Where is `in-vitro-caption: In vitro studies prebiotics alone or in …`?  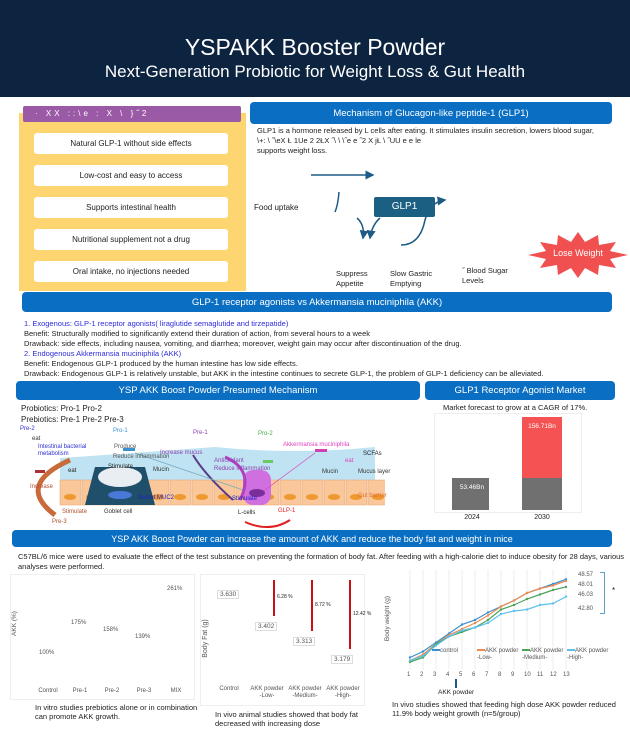 in-vitro-caption: In vitro studies prebiotics alone or in … is located at coordinates (116, 712).